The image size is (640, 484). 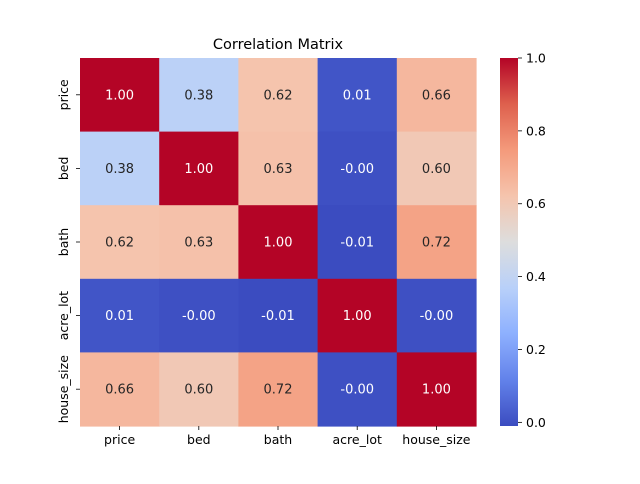 I want to click on heatmap-cell-bath-price, so click(x=120, y=242).